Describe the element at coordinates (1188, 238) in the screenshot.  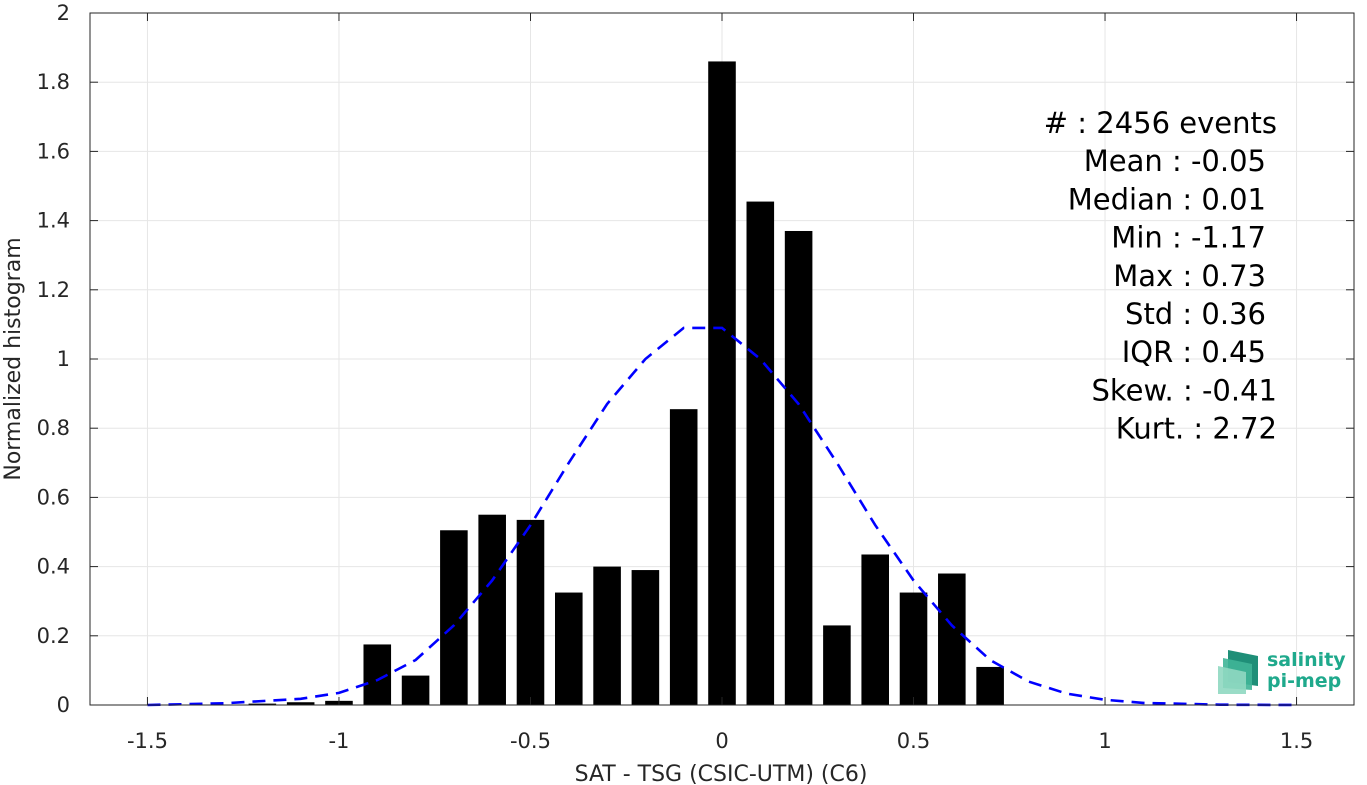
I see `stat-line: Min : -1.17` at that location.